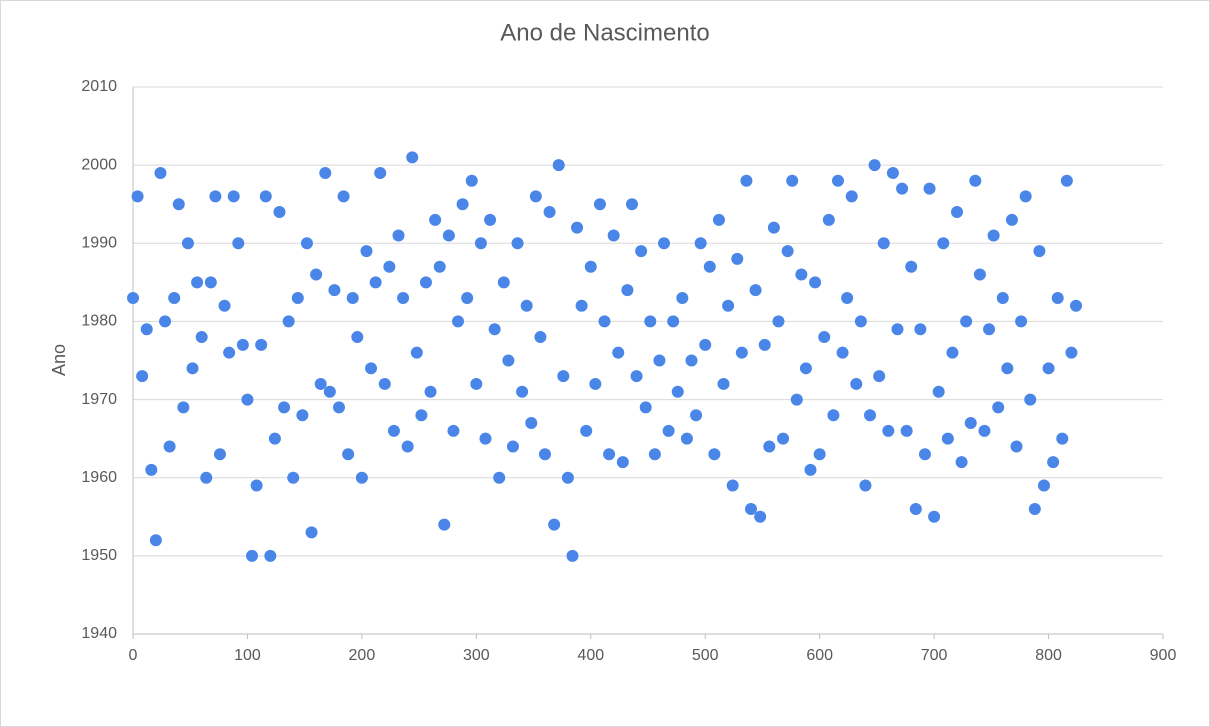 Image resolution: width=1210 pixels, height=727 pixels. What do you see at coordinates (934, 655) in the screenshot?
I see `x-tick-label: 700` at bounding box center [934, 655].